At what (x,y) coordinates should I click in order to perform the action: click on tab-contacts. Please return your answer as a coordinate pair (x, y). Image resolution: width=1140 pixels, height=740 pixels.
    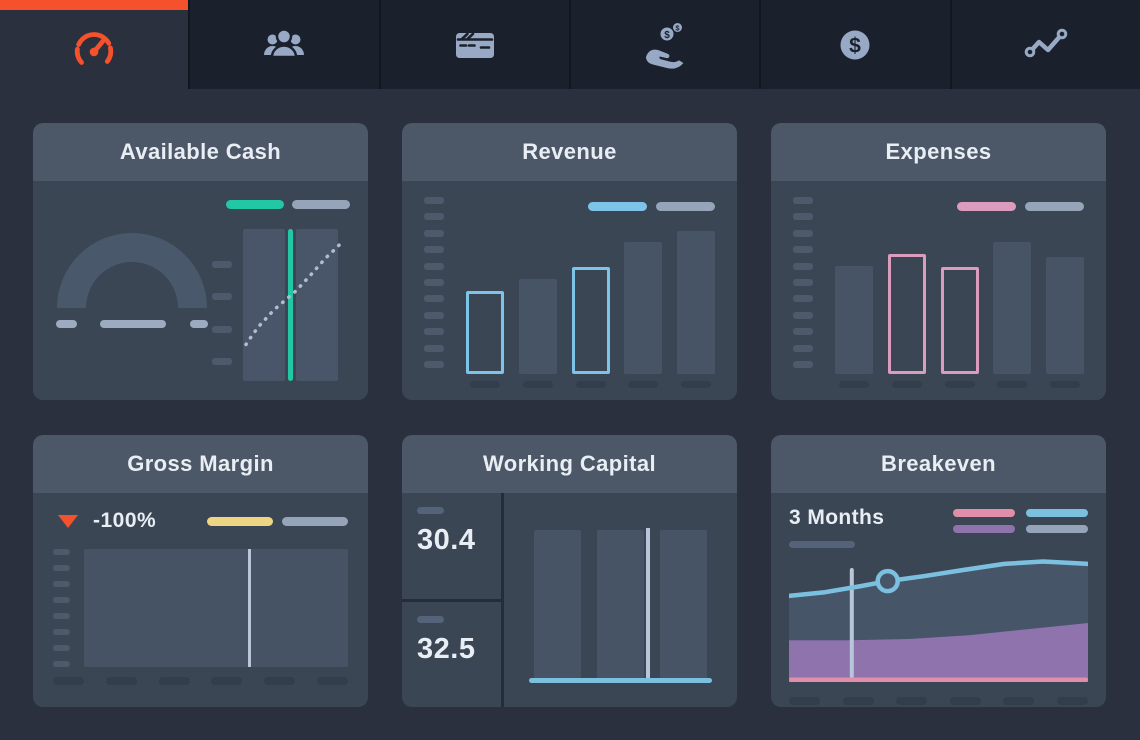
    Looking at the image, I should click on (283, 44).